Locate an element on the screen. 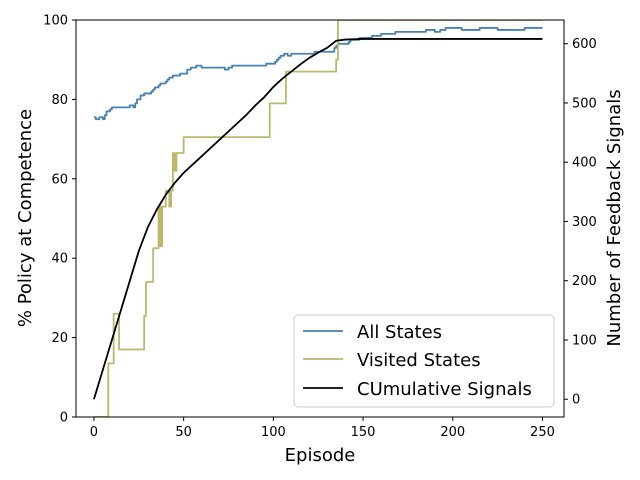 Image resolution: width=640 pixels, height=480 pixels. y-right-tick-label: 500 is located at coordinates (584, 103).